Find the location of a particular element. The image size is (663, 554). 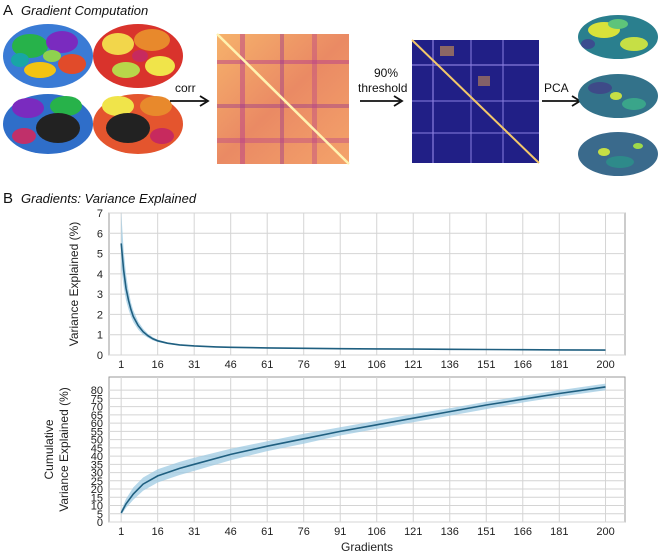

brain-lateral-right-warm is located at coordinates (138, 56).